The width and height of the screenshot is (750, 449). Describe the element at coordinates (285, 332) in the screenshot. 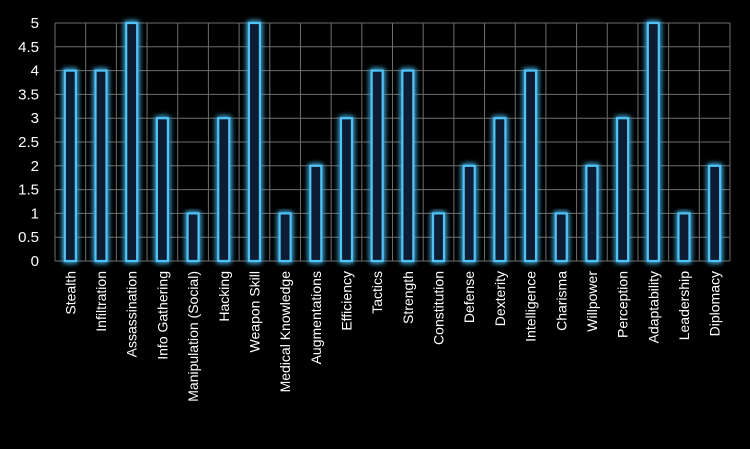

I see `x-tick-label: Medical Knowledge` at that location.